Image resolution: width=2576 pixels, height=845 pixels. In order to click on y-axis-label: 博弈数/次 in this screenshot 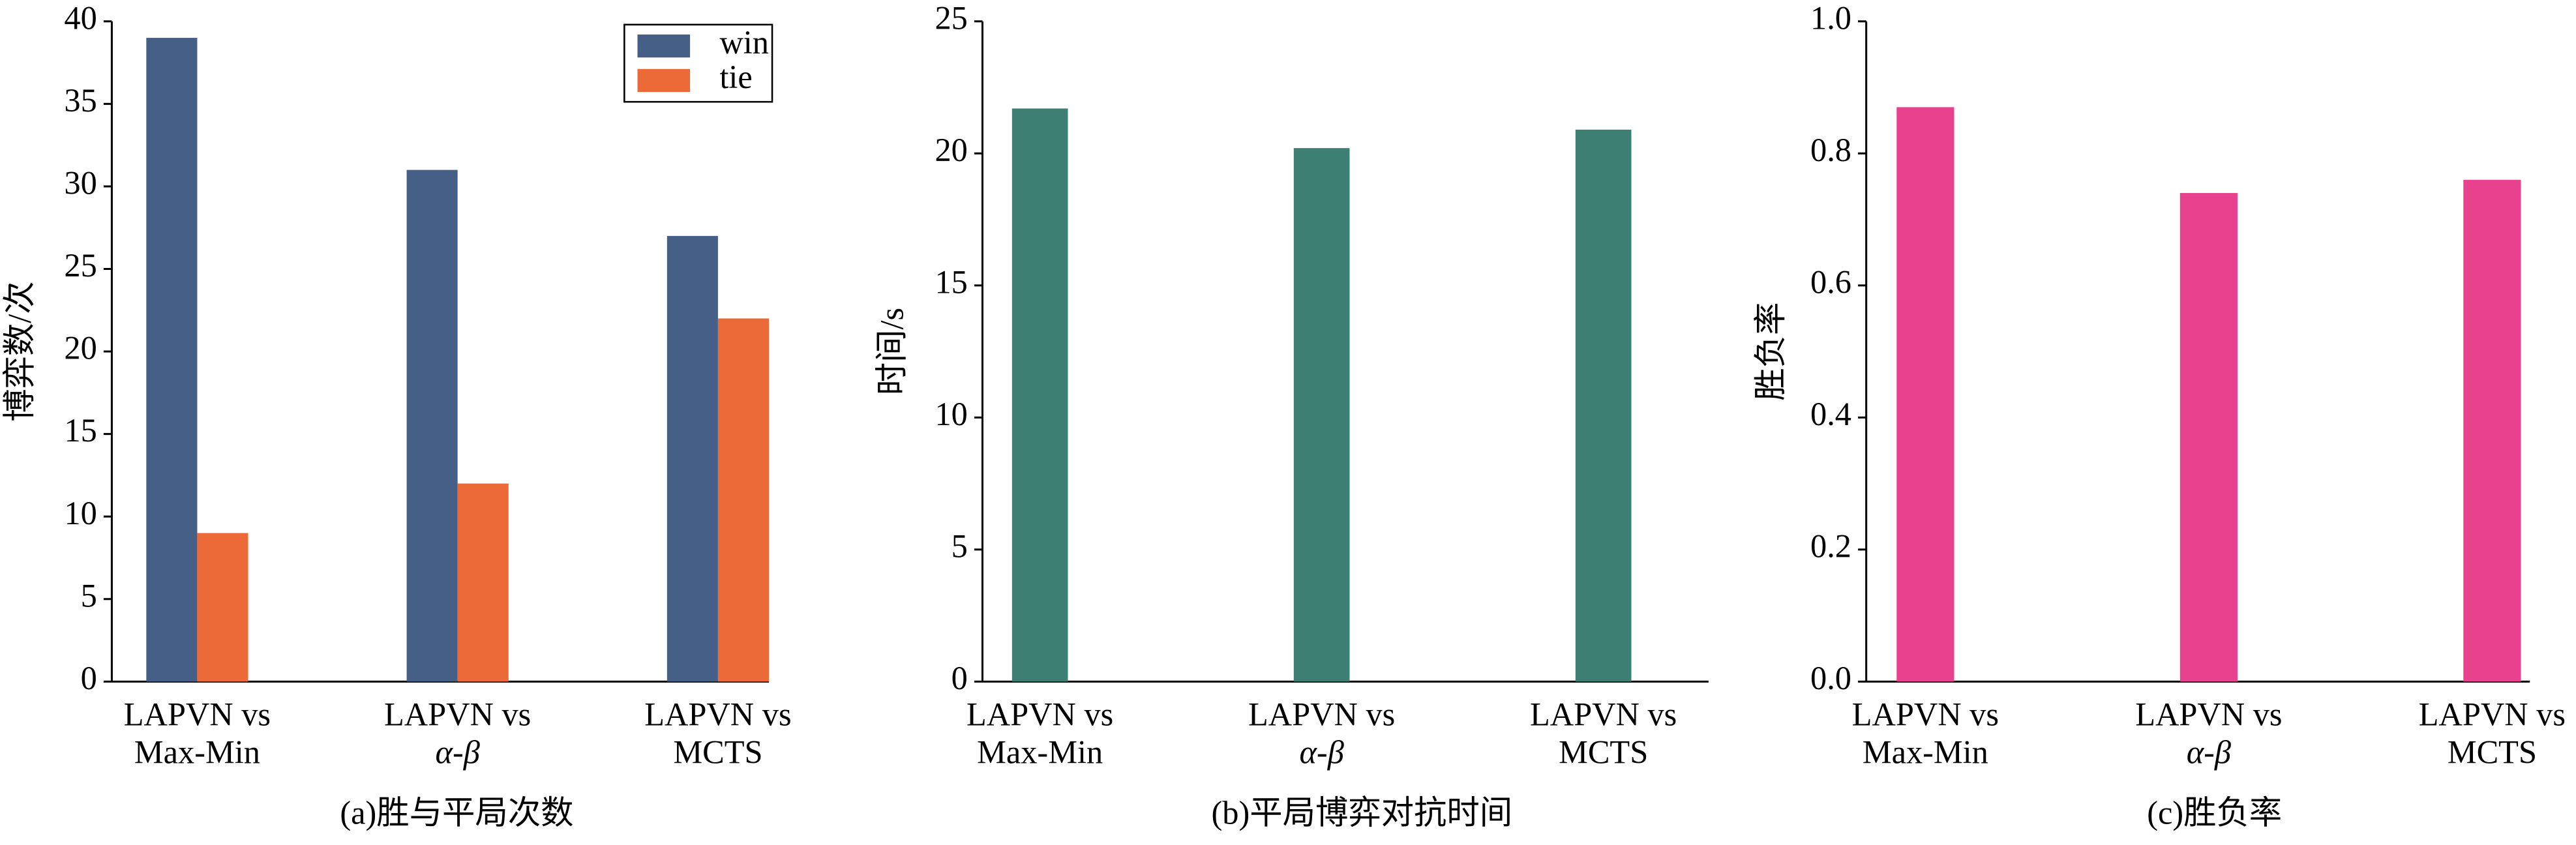, I will do `click(19, 351)`.